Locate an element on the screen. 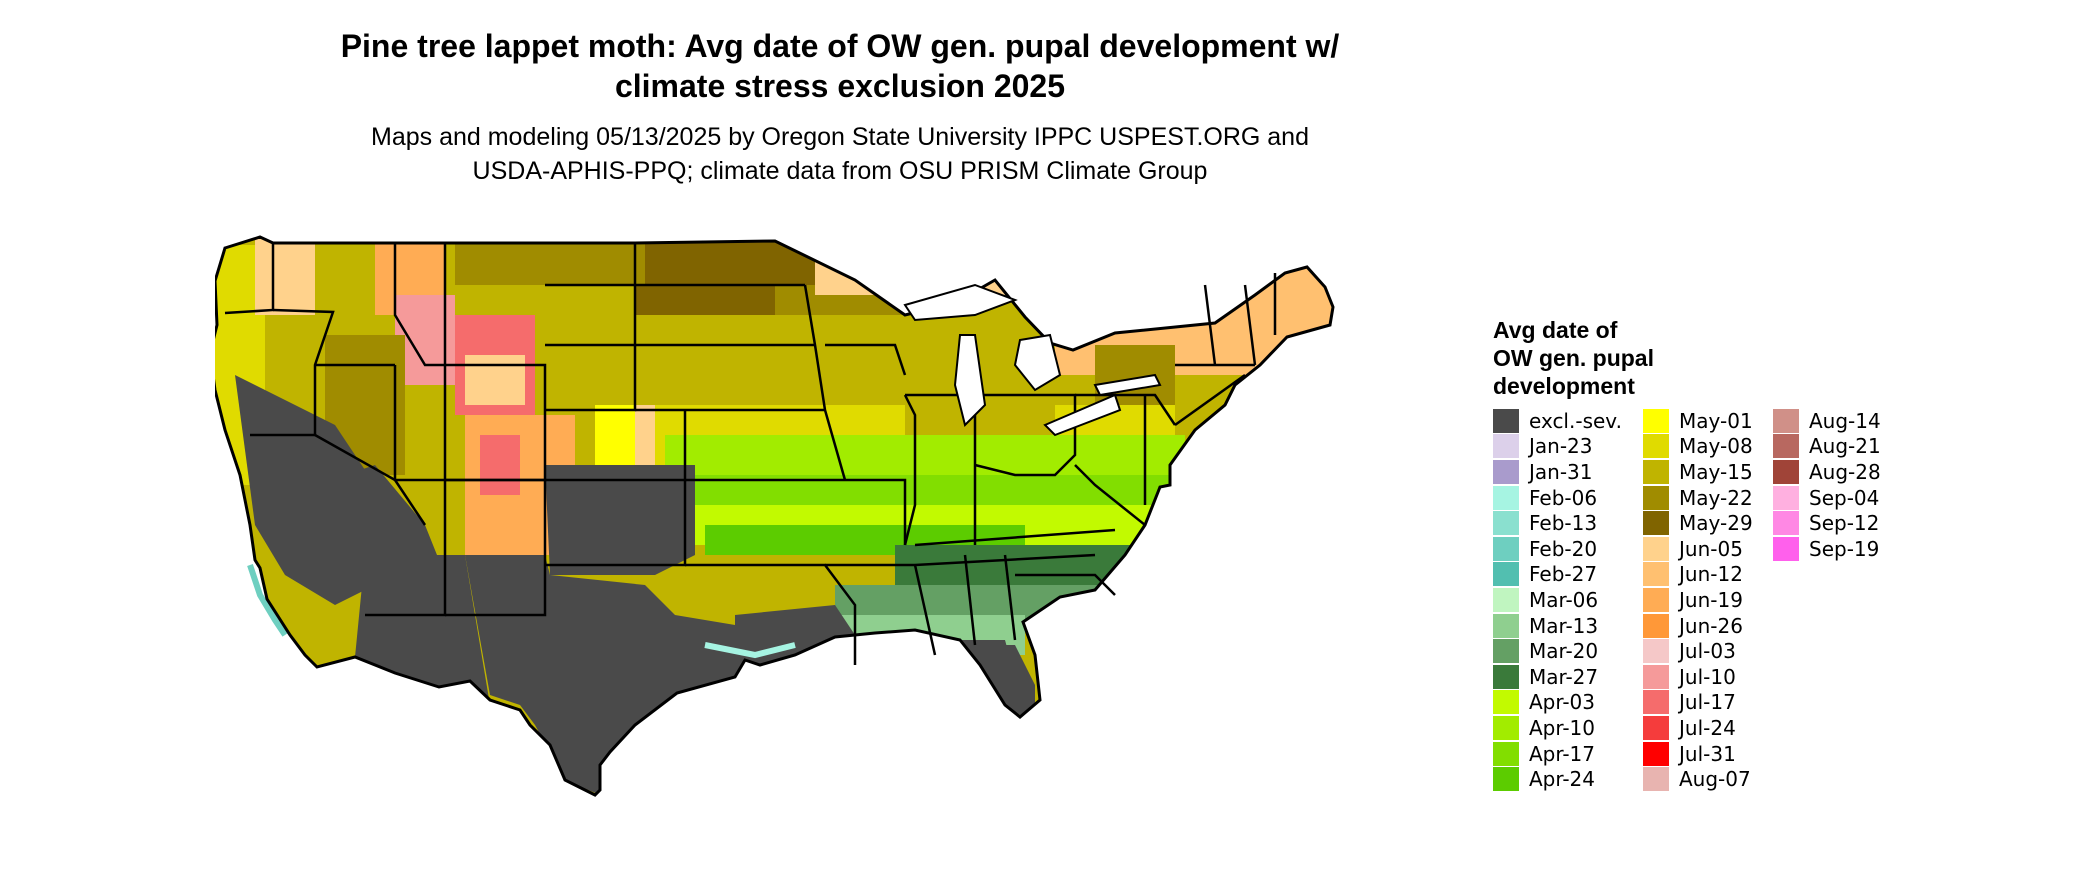 The height and width of the screenshot is (892, 2100). legend-item: Jul-10 is located at coordinates (1698, 677).